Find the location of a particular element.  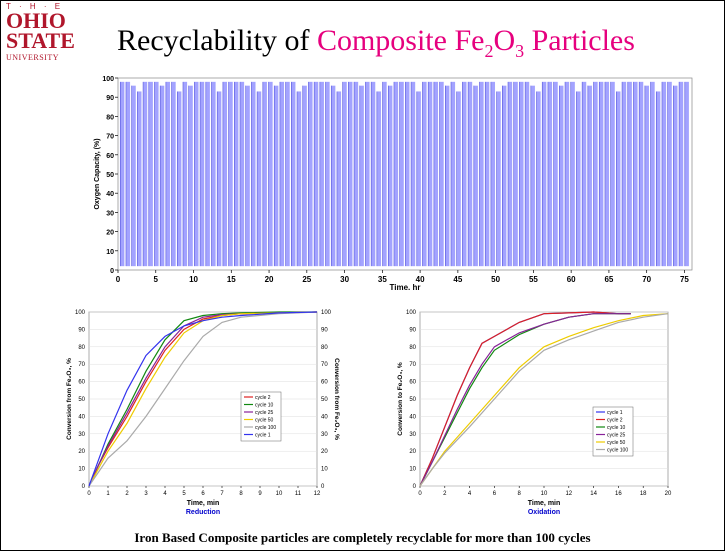

x-tick-label: 8 is located at coordinates (241, 494).